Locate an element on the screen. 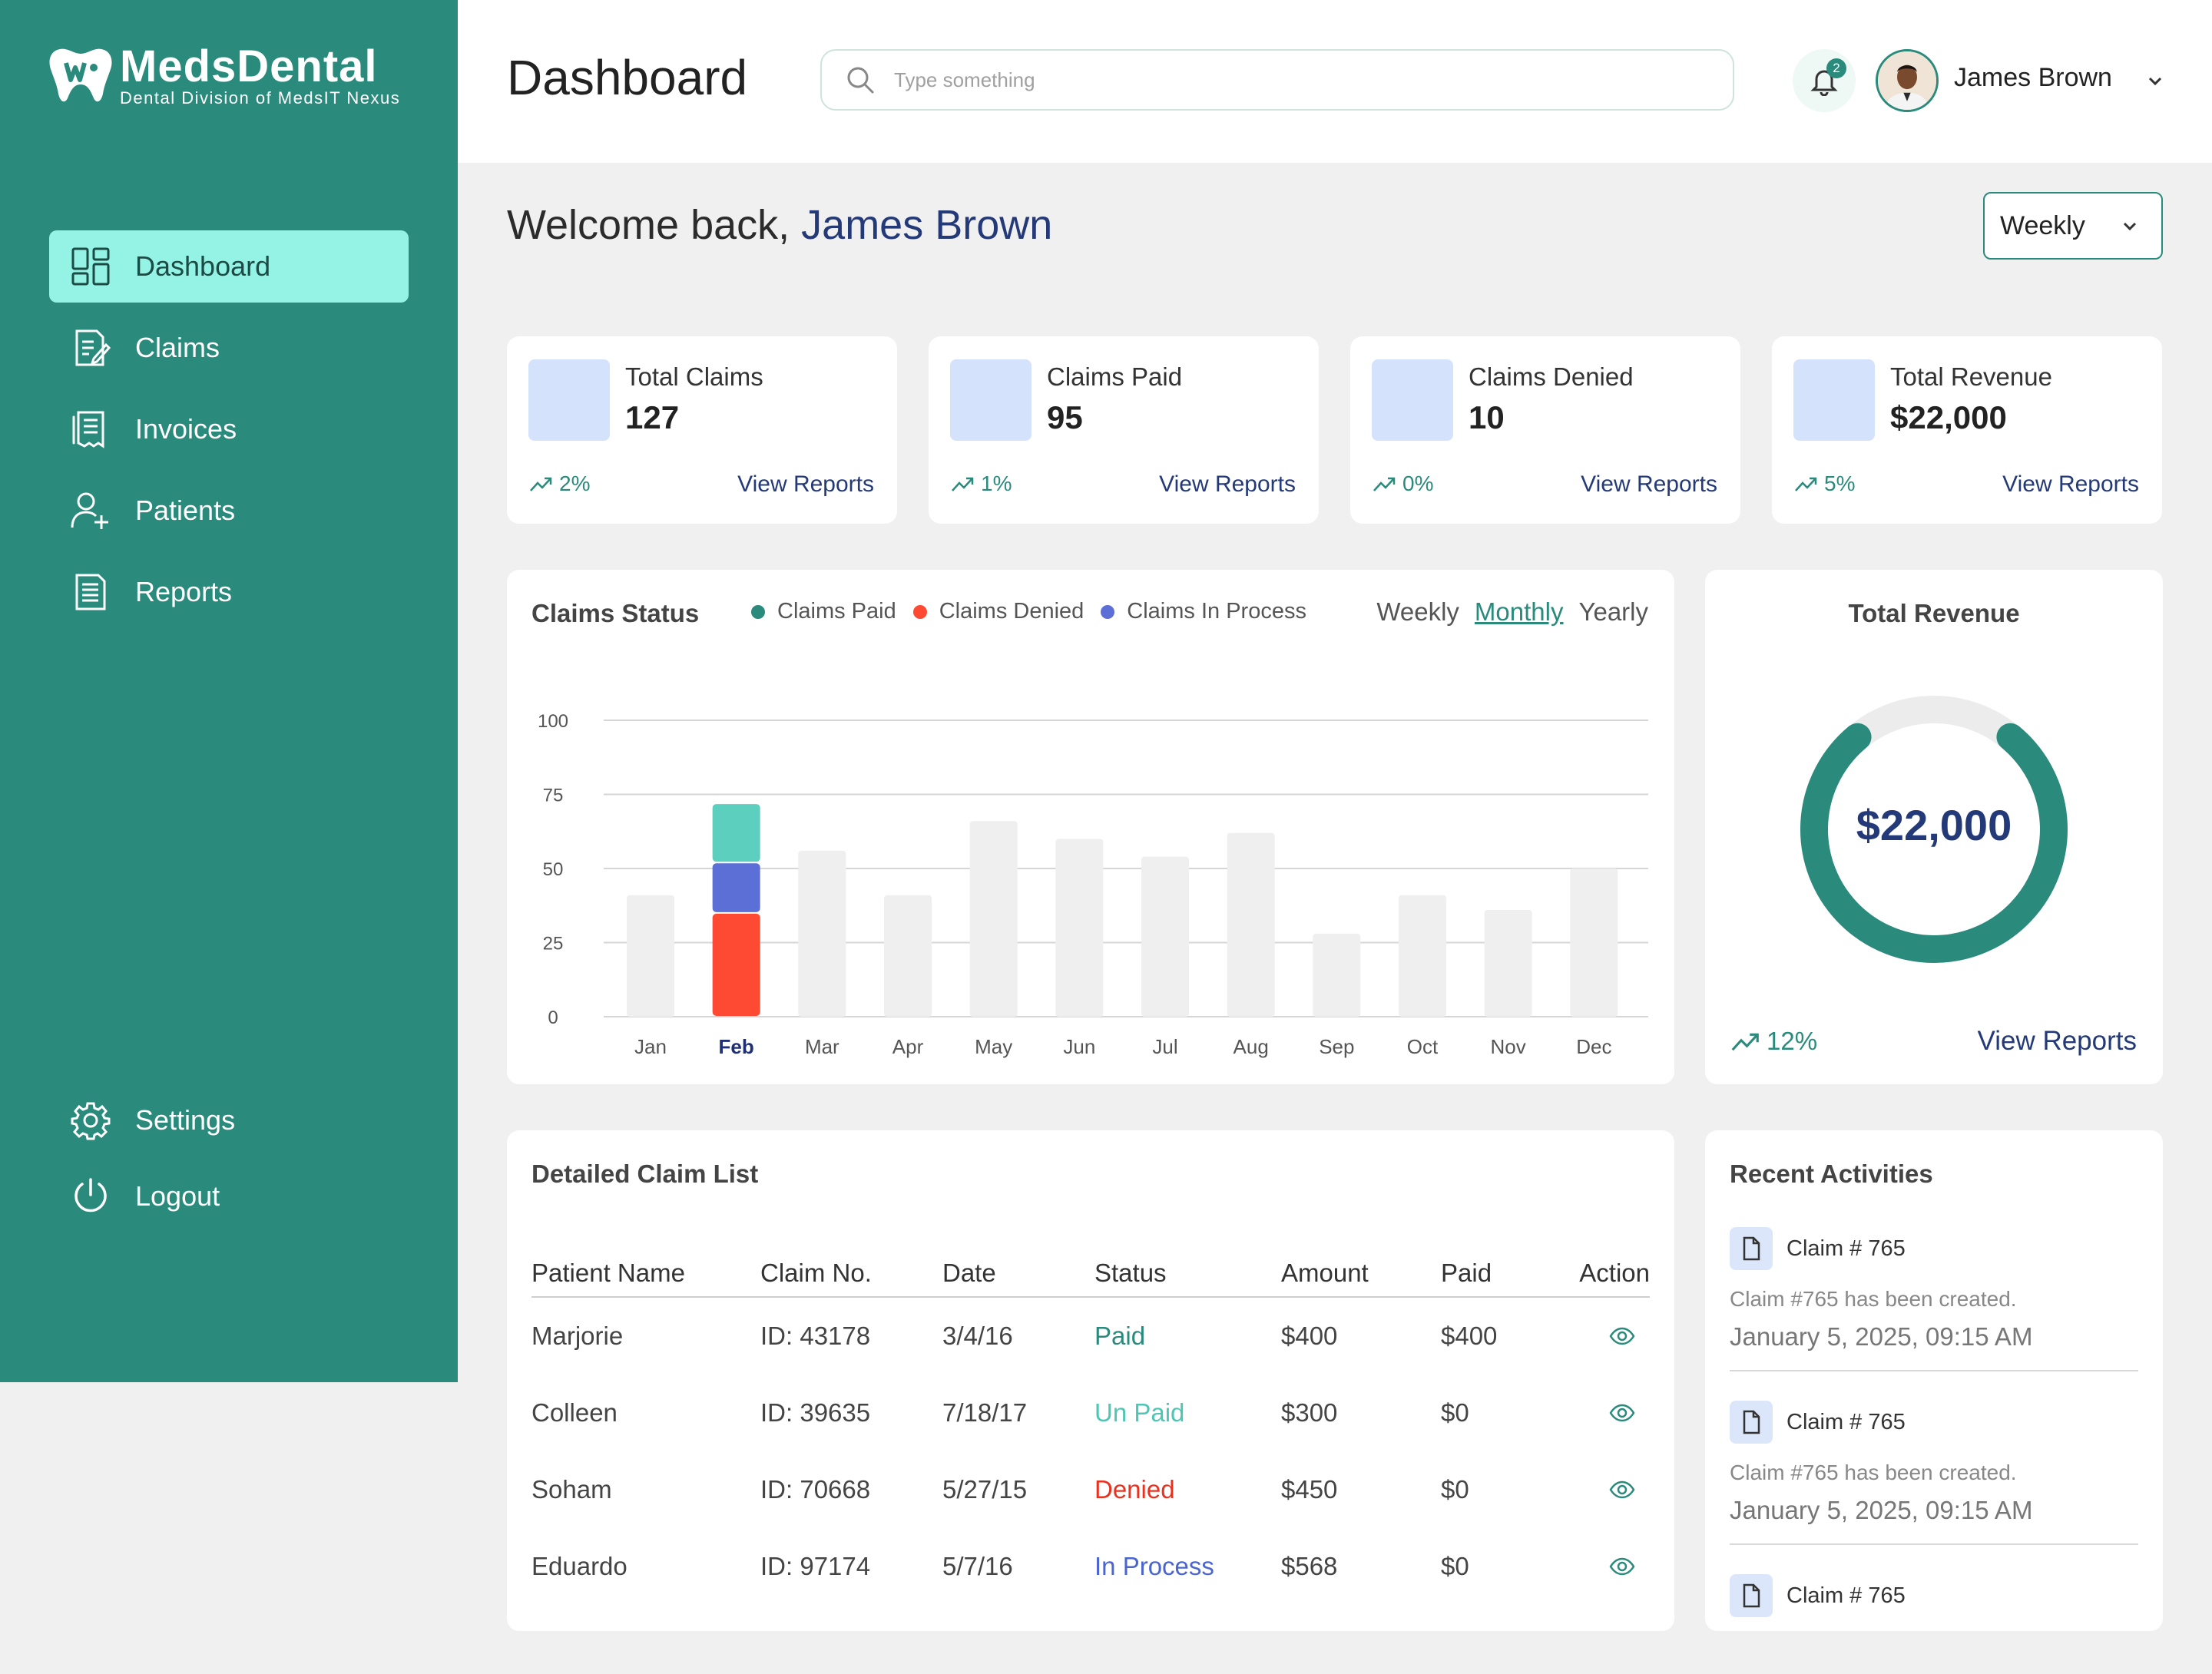 The height and width of the screenshot is (1674, 2212). sidebar-nav: Dashboard Claims Invoices Patients is located at coordinates (229, 433).